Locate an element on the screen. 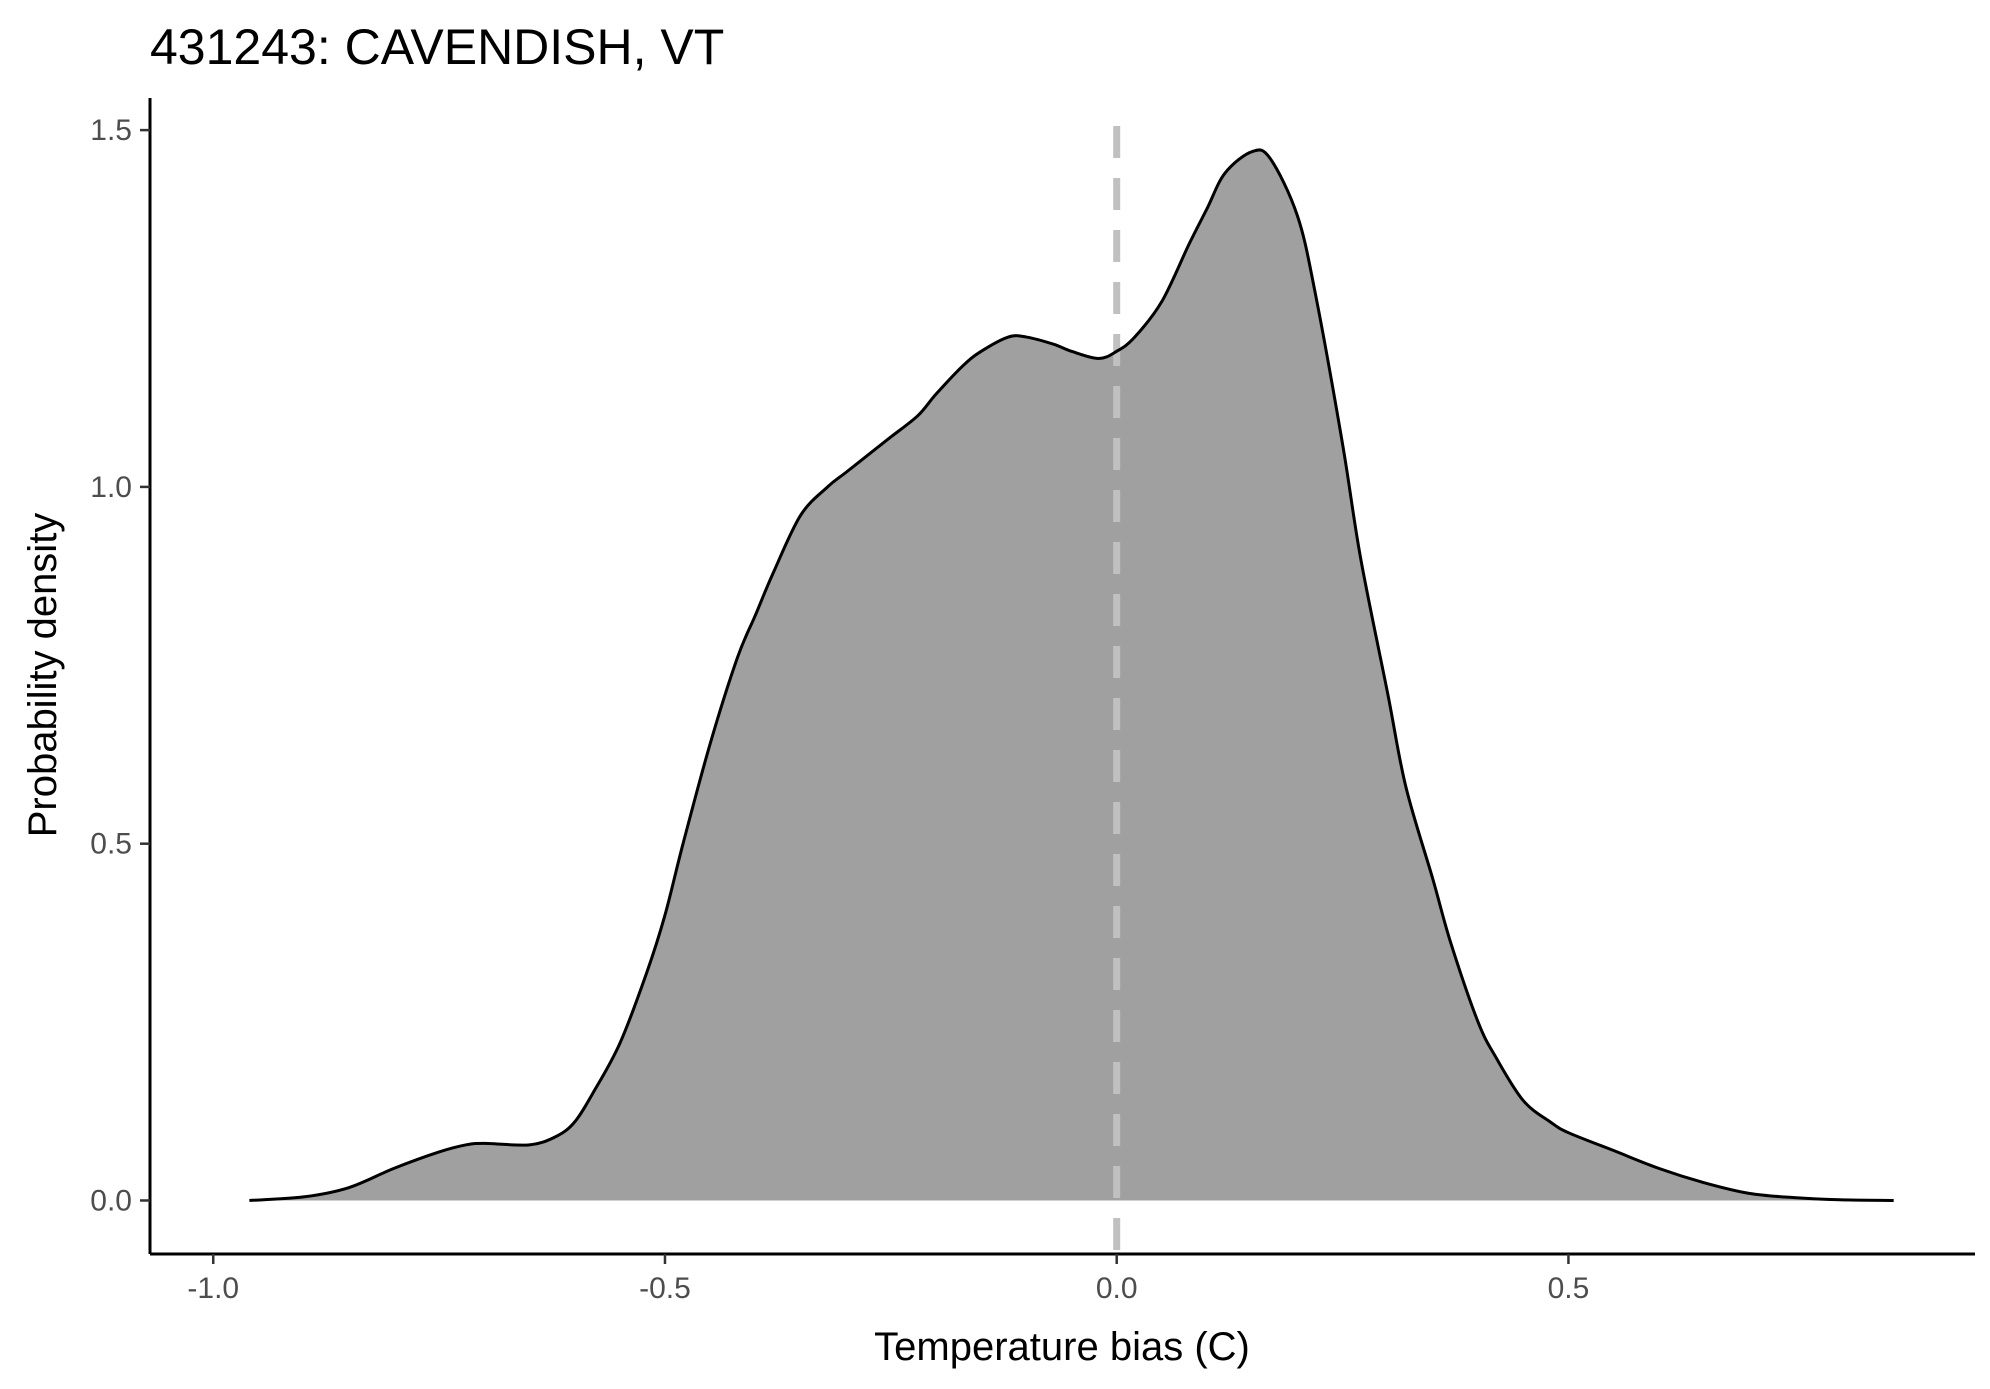 Image resolution: width=1990 pixels, height=1389 pixels. y-tick-label: 0.5 is located at coordinates (111, 844).